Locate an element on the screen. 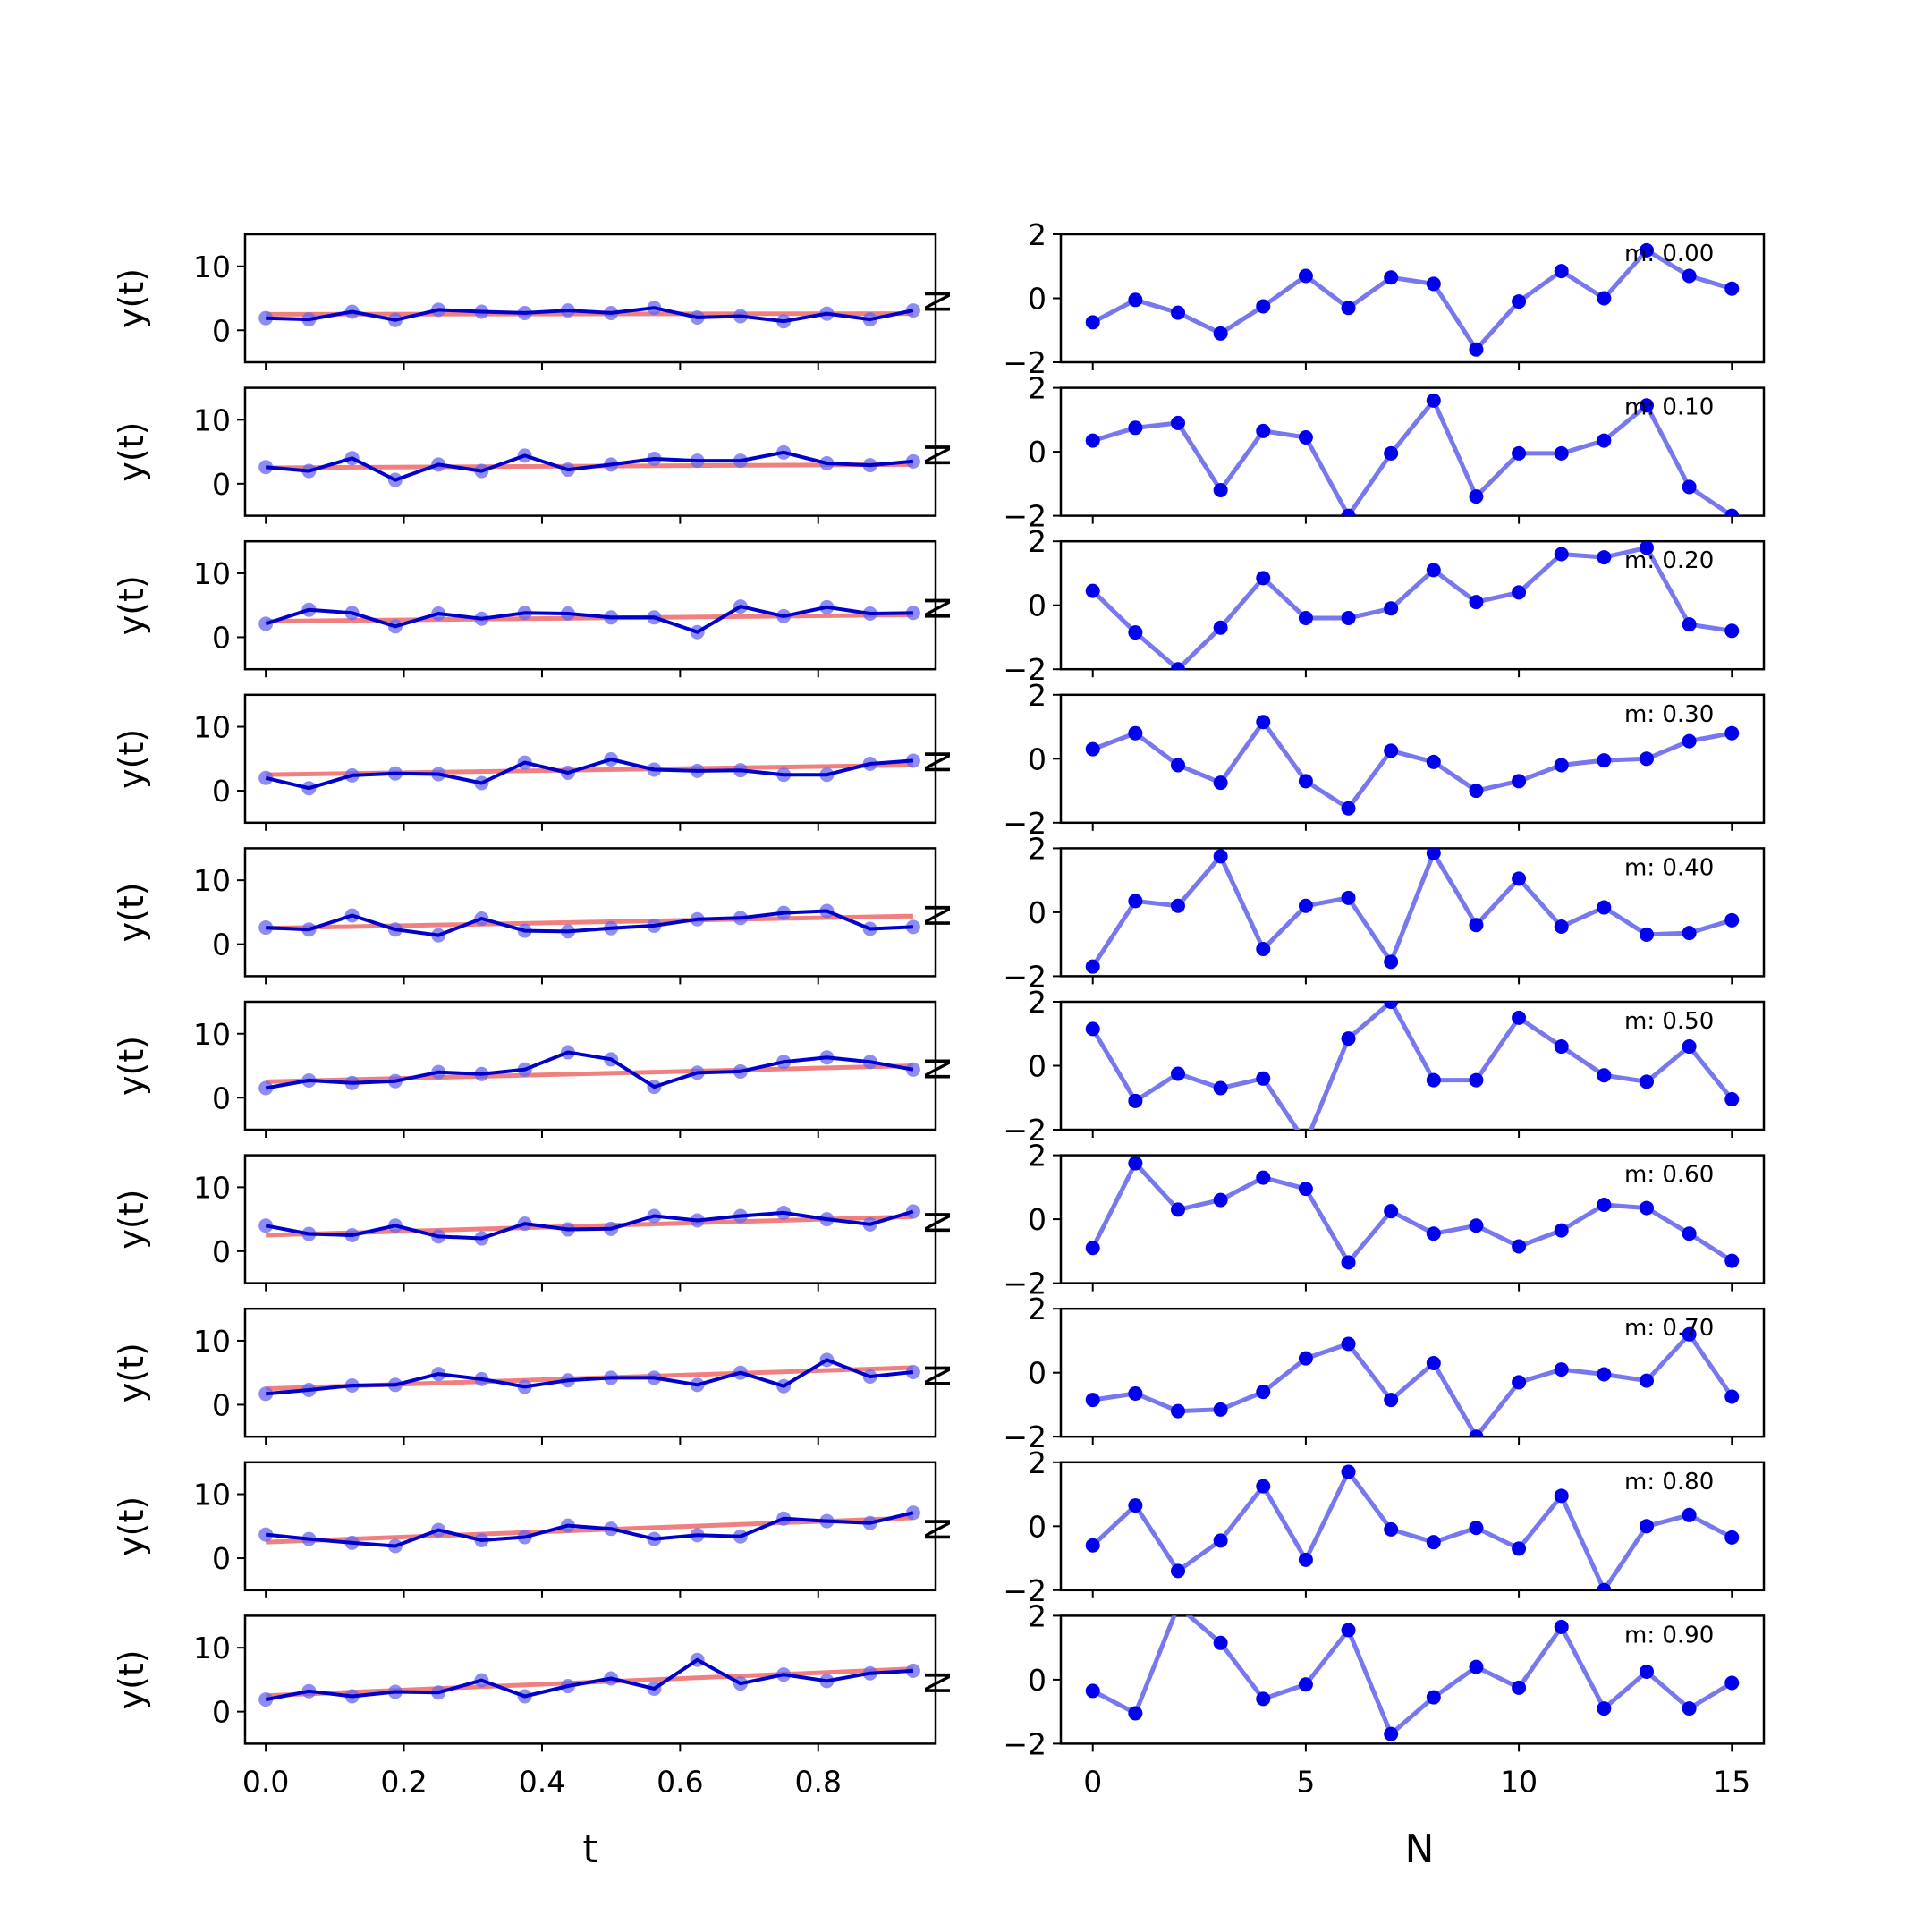  right-panel-7: −2 0 2 Nm: 0.70 is located at coordinates (1342, 1373).